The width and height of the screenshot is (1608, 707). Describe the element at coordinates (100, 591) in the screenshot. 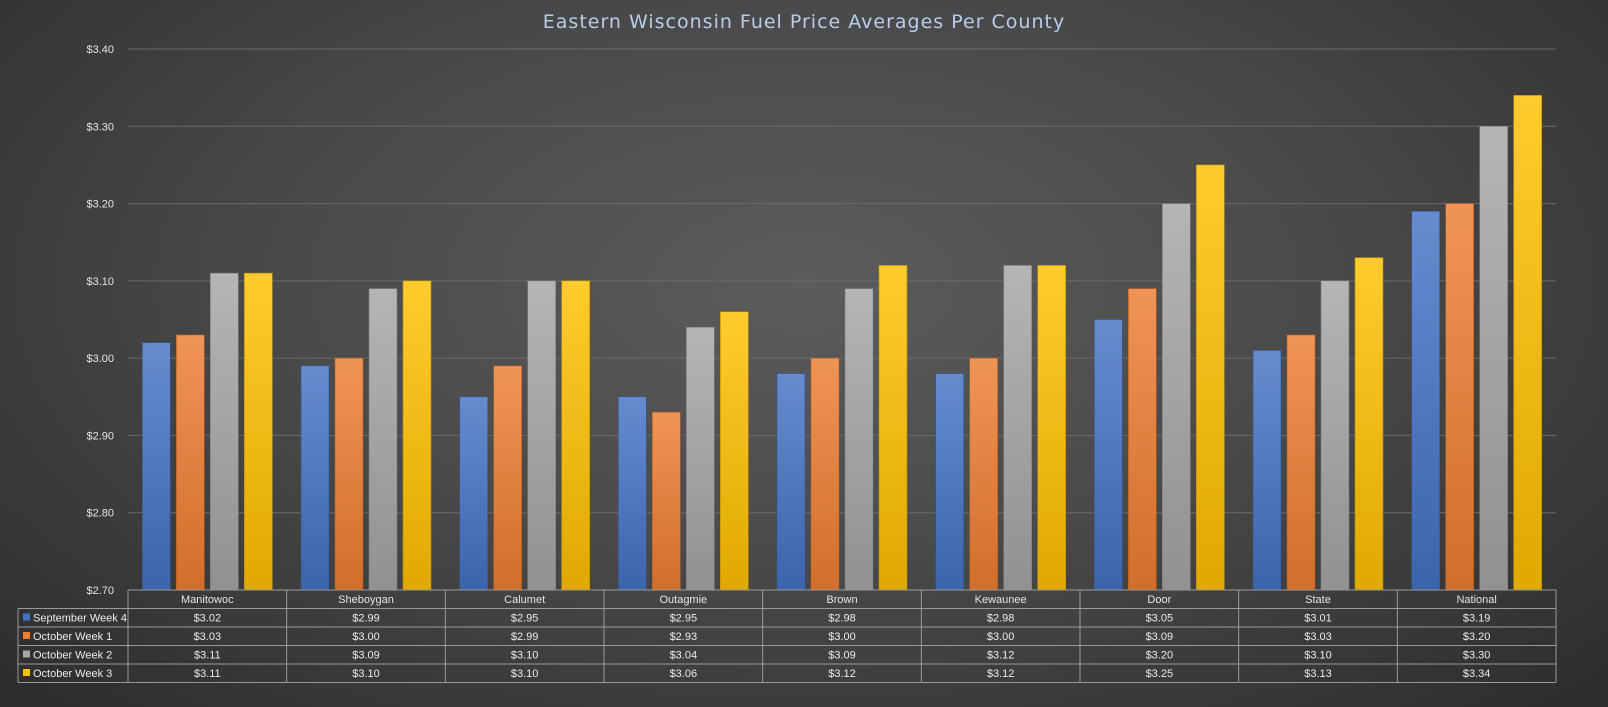

I see `y-tick-label: $2.70` at that location.